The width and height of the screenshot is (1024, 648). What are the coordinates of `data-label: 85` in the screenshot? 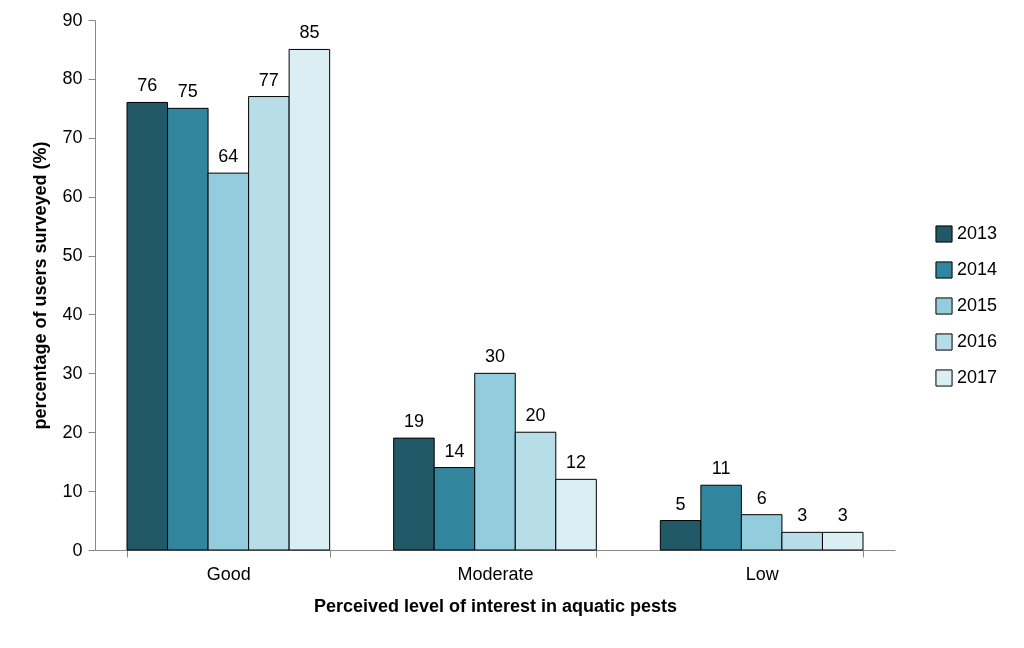 It's located at (309, 32).